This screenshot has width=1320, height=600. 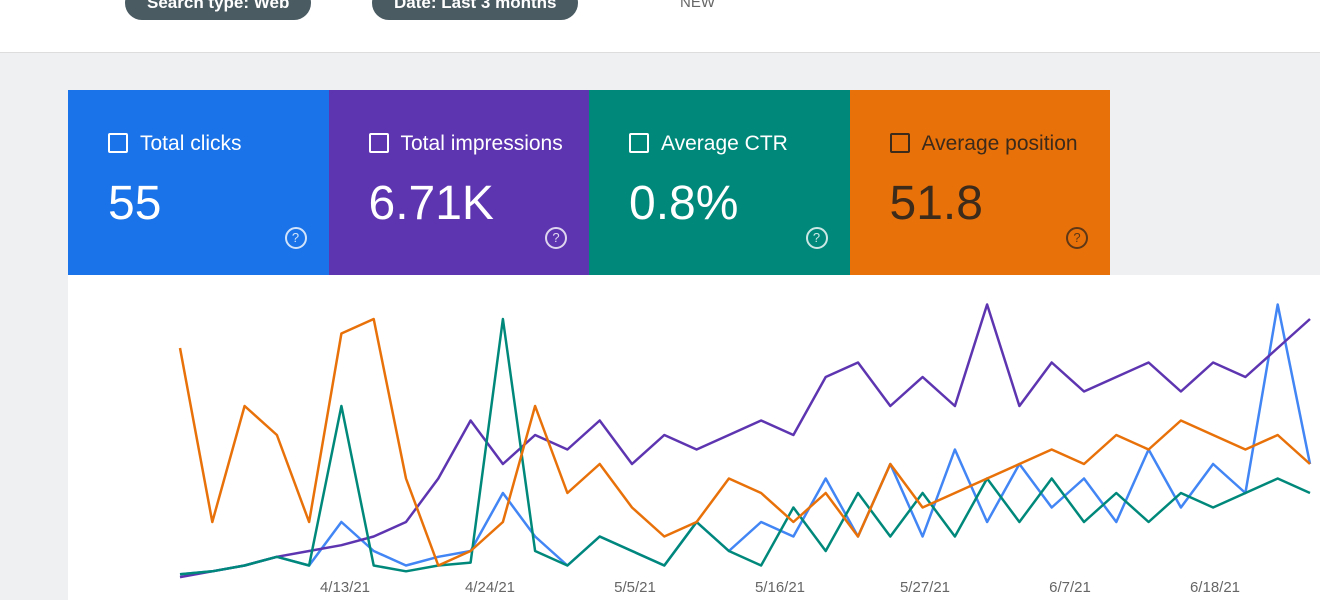 What do you see at coordinates (1070, 587) in the screenshot?
I see `x-tick-label: 6/7/21` at bounding box center [1070, 587].